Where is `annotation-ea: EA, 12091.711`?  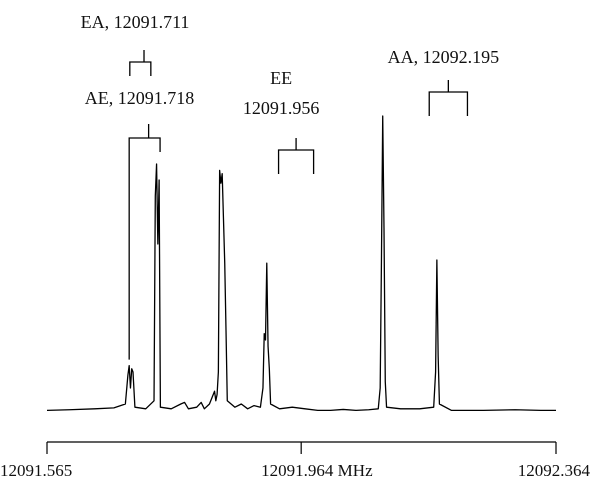
annotation-ea: EA, 12091.711 is located at coordinates (135, 44).